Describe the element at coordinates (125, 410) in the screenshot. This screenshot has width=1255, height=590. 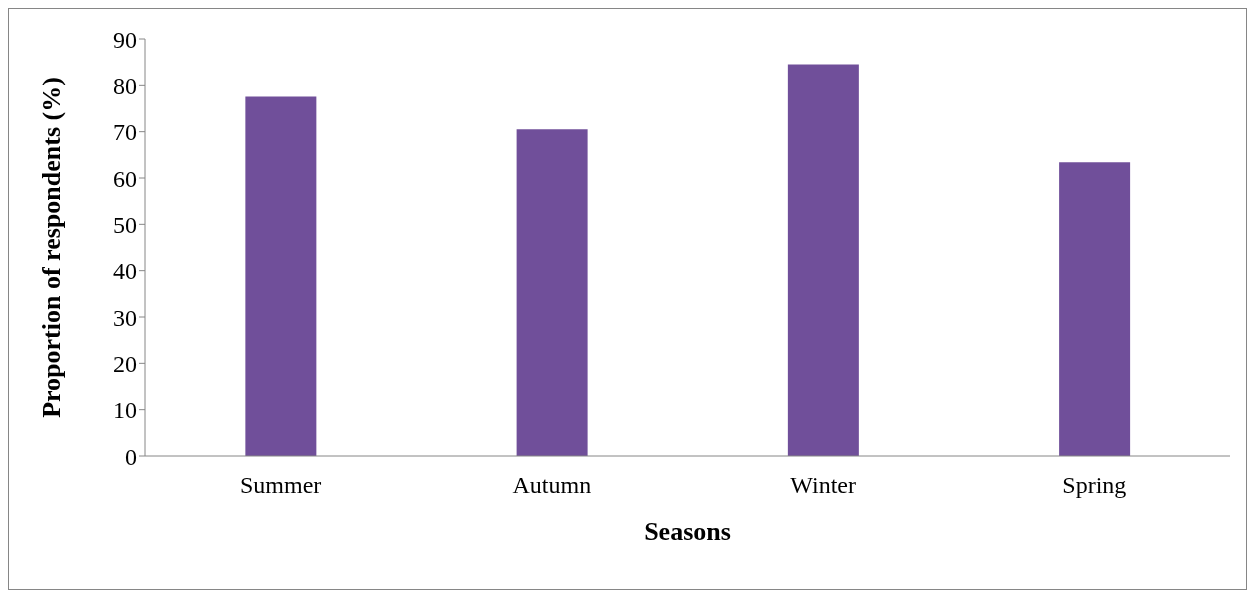
I see `y-tick-label: 10` at that location.